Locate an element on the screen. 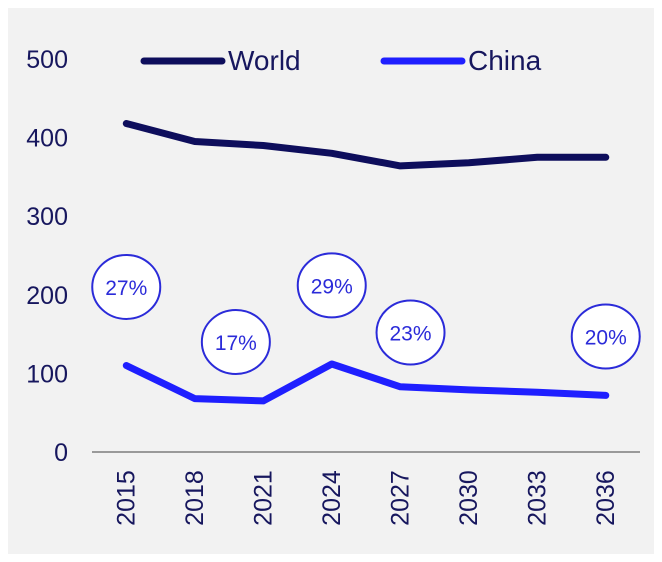 The image size is (662, 562). x-tick-label: 2027 is located at coordinates (400, 498).